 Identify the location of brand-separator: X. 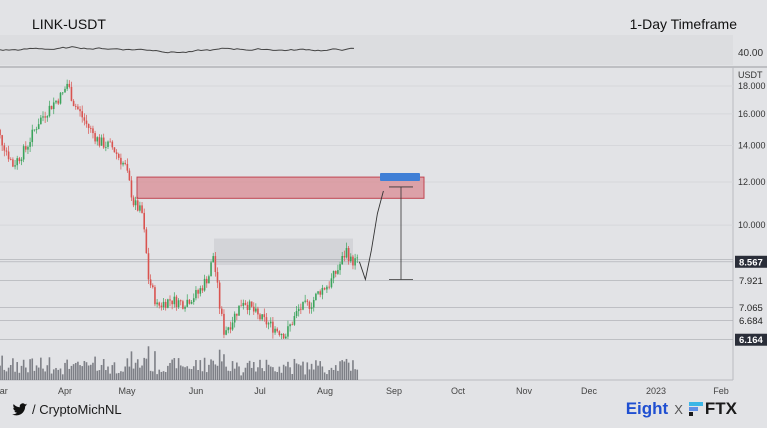
(678, 409).